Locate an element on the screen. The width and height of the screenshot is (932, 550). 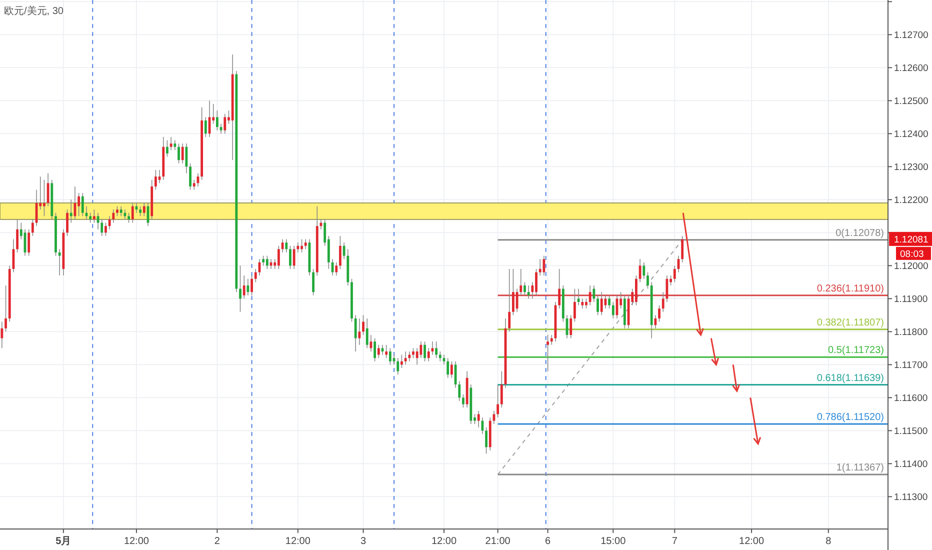
annotation: 1.12081 is located at coordinates (911, 240).